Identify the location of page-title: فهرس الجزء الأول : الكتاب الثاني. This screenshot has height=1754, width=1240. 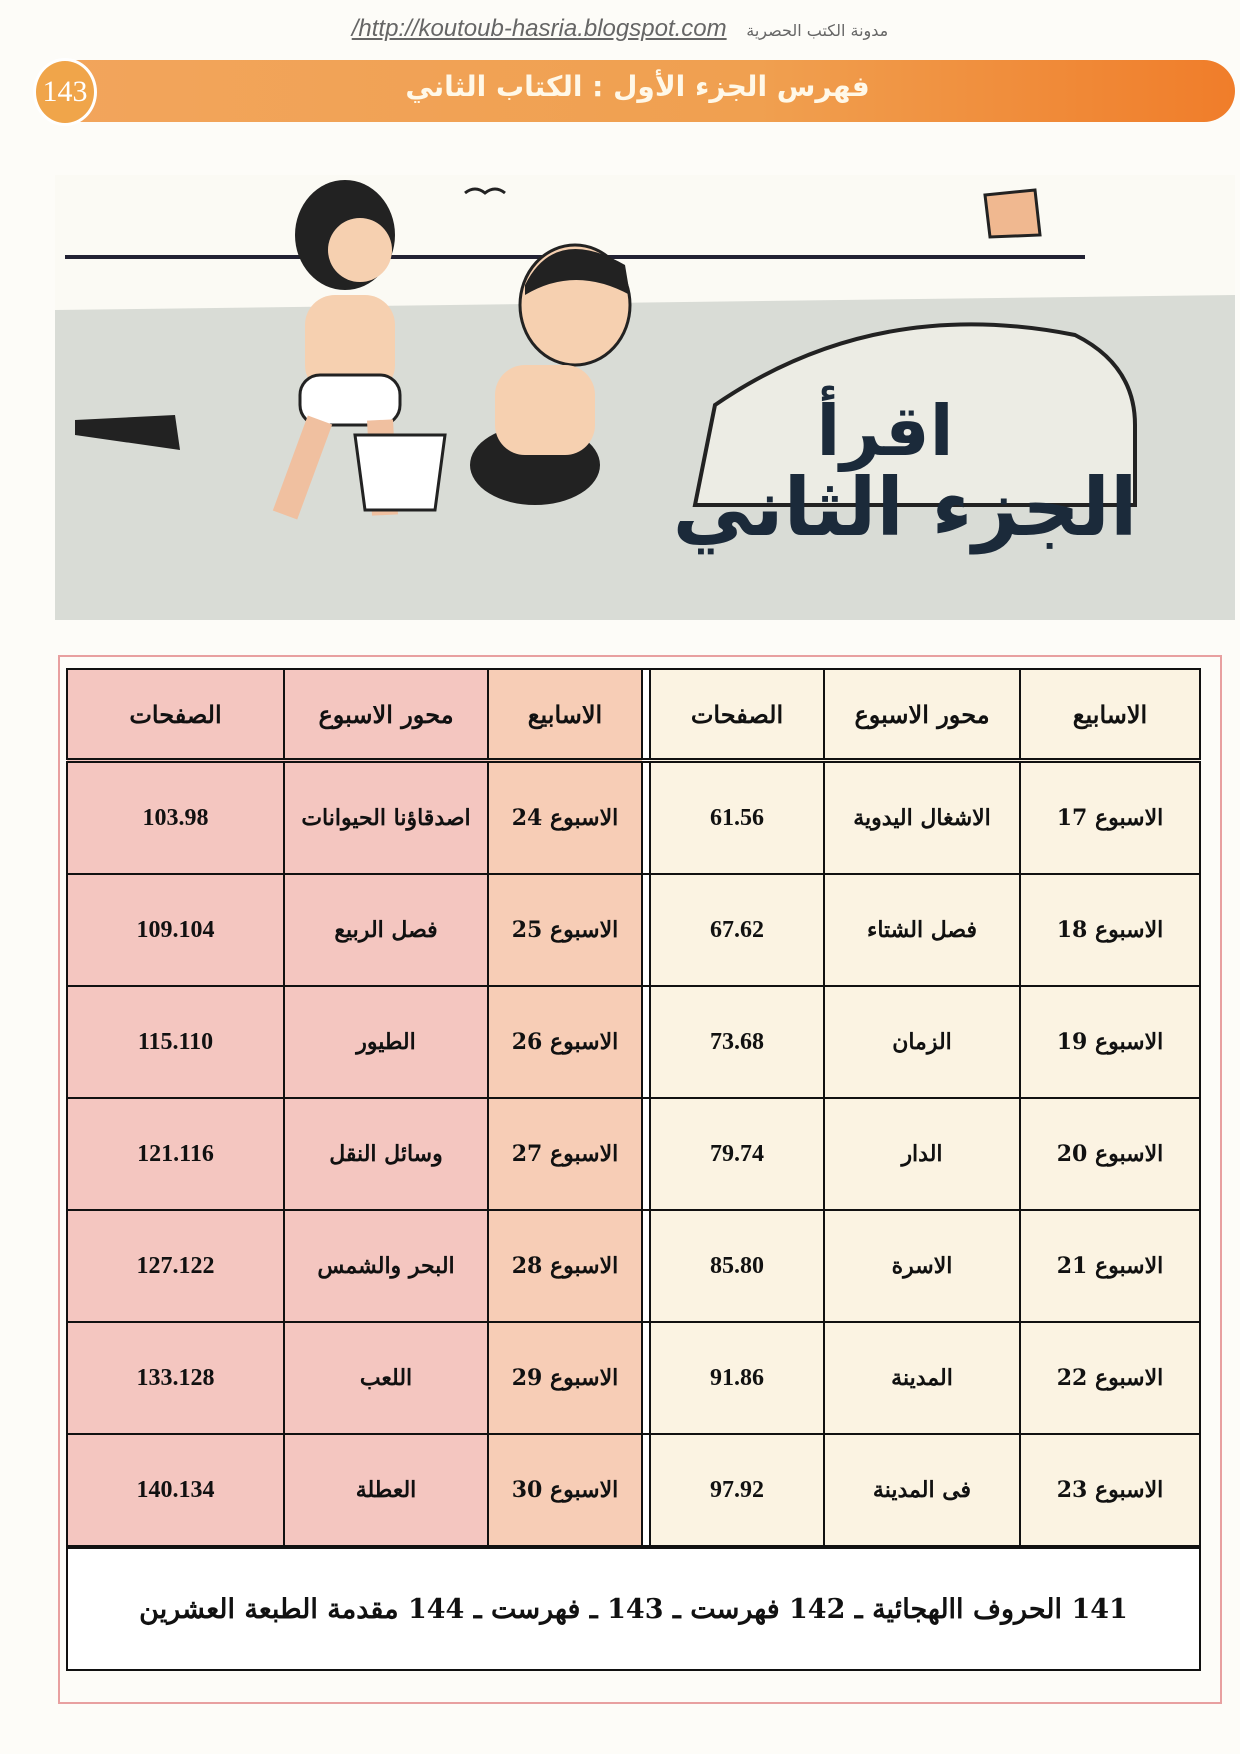
(637, 86).